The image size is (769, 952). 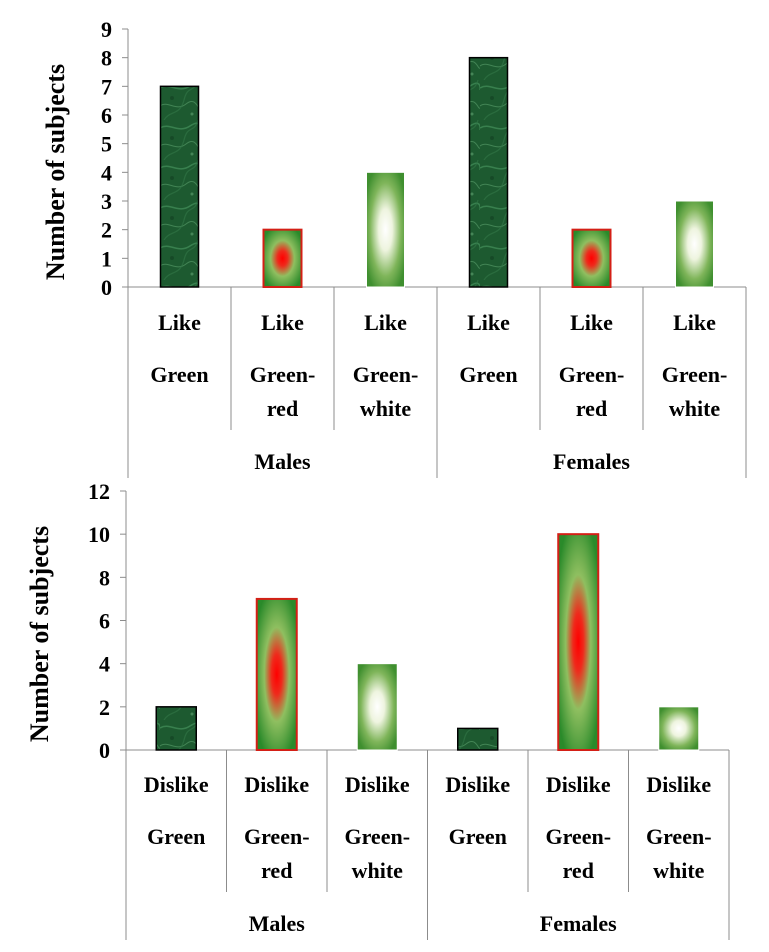 What do you see at coordinates (106, 258) in the screenshot?
I see `y-tick-label: 1` at bounding box center [106, 258].